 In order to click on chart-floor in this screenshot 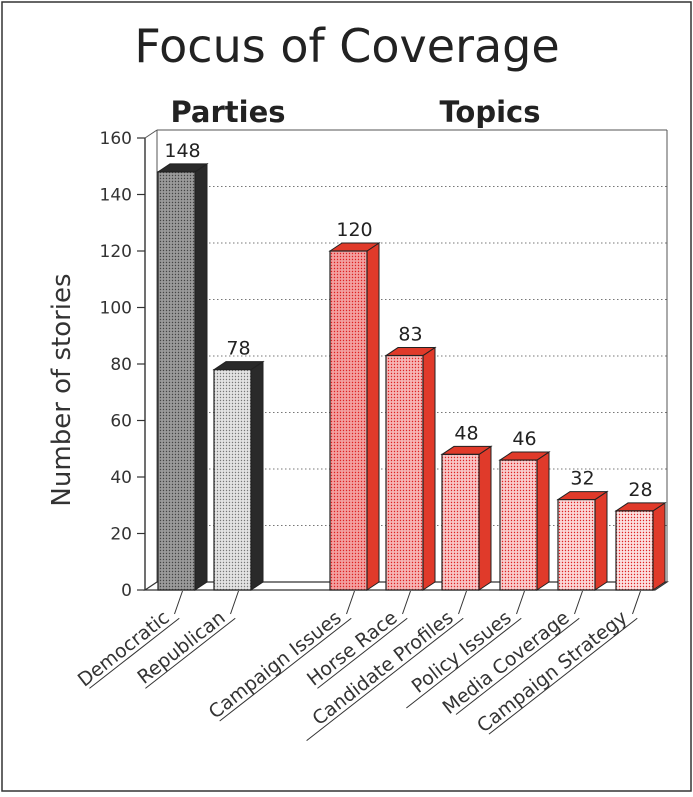, I will do `click(406, 586)`.